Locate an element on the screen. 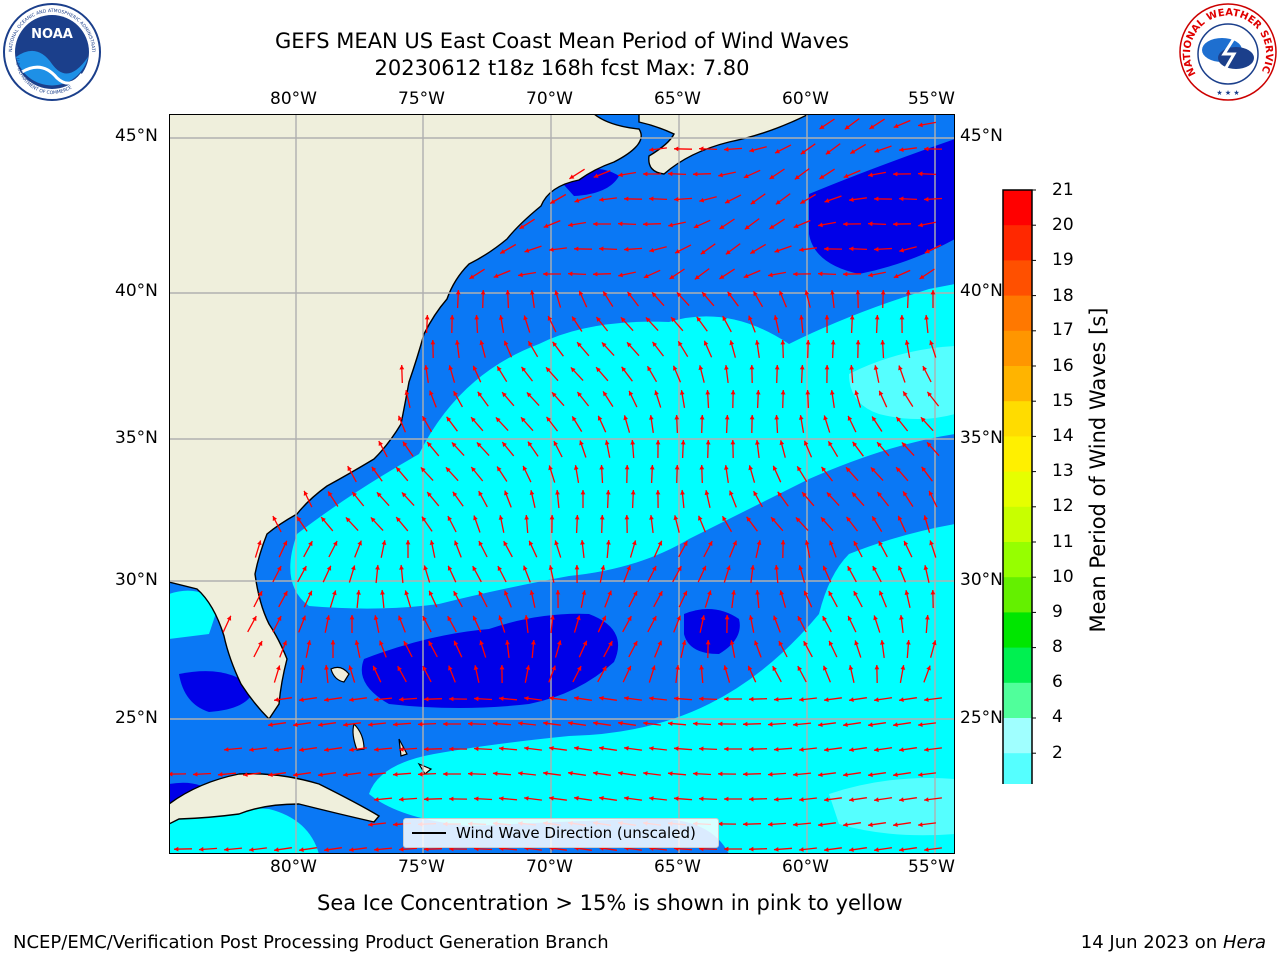  colorbar-tick: 21 is located at coordinates (1063, 190).